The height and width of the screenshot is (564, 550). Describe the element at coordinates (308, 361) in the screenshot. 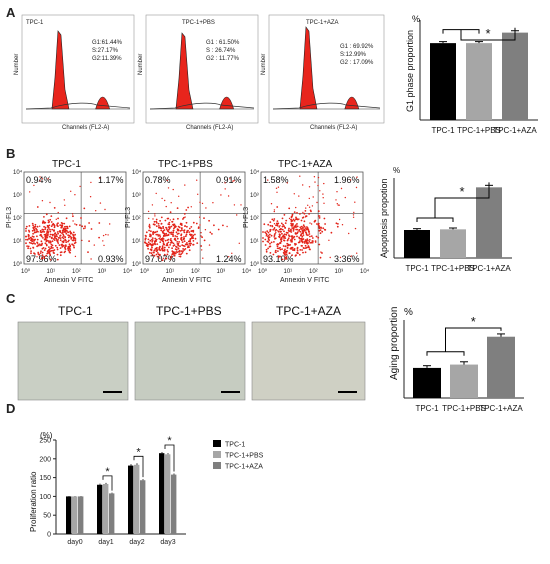

I see `staining-image-aza` at that location.